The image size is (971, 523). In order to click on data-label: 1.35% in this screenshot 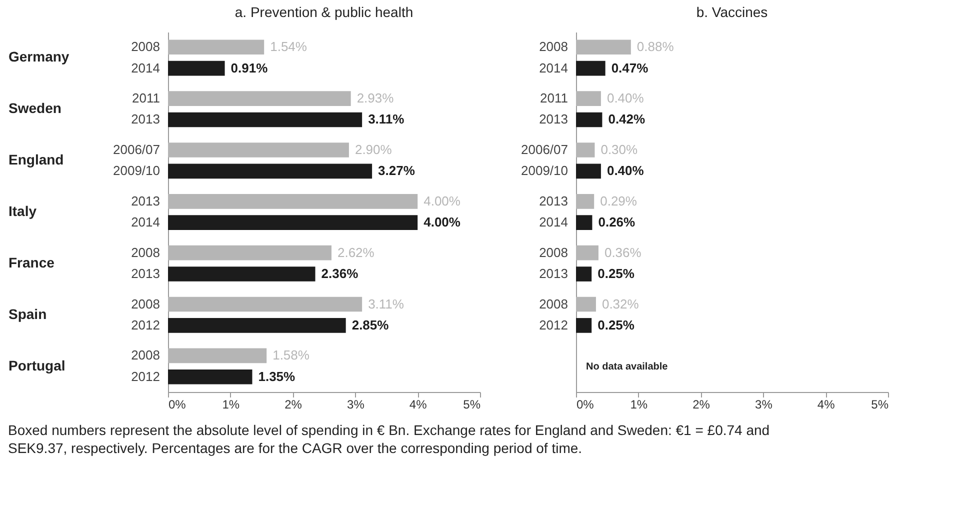, I will do `click(277, 376)`.